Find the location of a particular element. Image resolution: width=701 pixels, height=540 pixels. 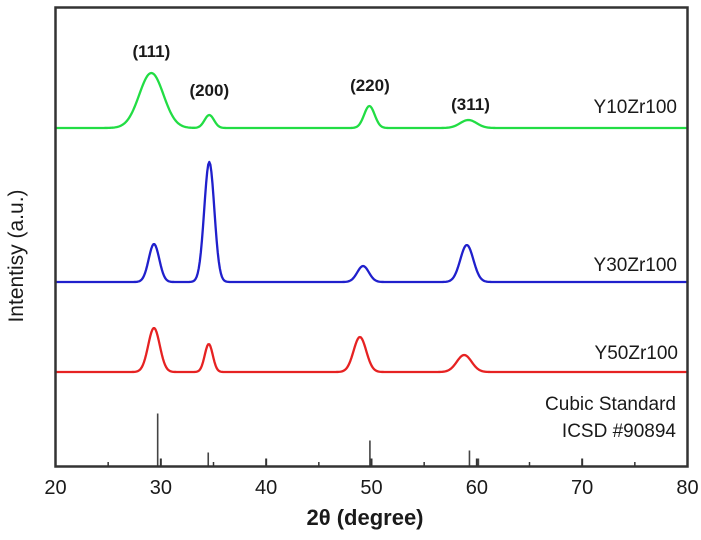

xrd-curve-y10zr100 is located at coordinates (371, 100).